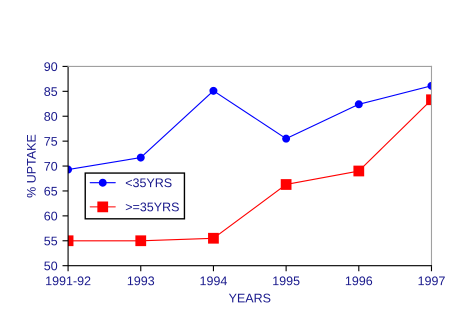  Describe the element at coordinates (51, 116) in the screenshot. I see `y-tick-label: 80` at that location.